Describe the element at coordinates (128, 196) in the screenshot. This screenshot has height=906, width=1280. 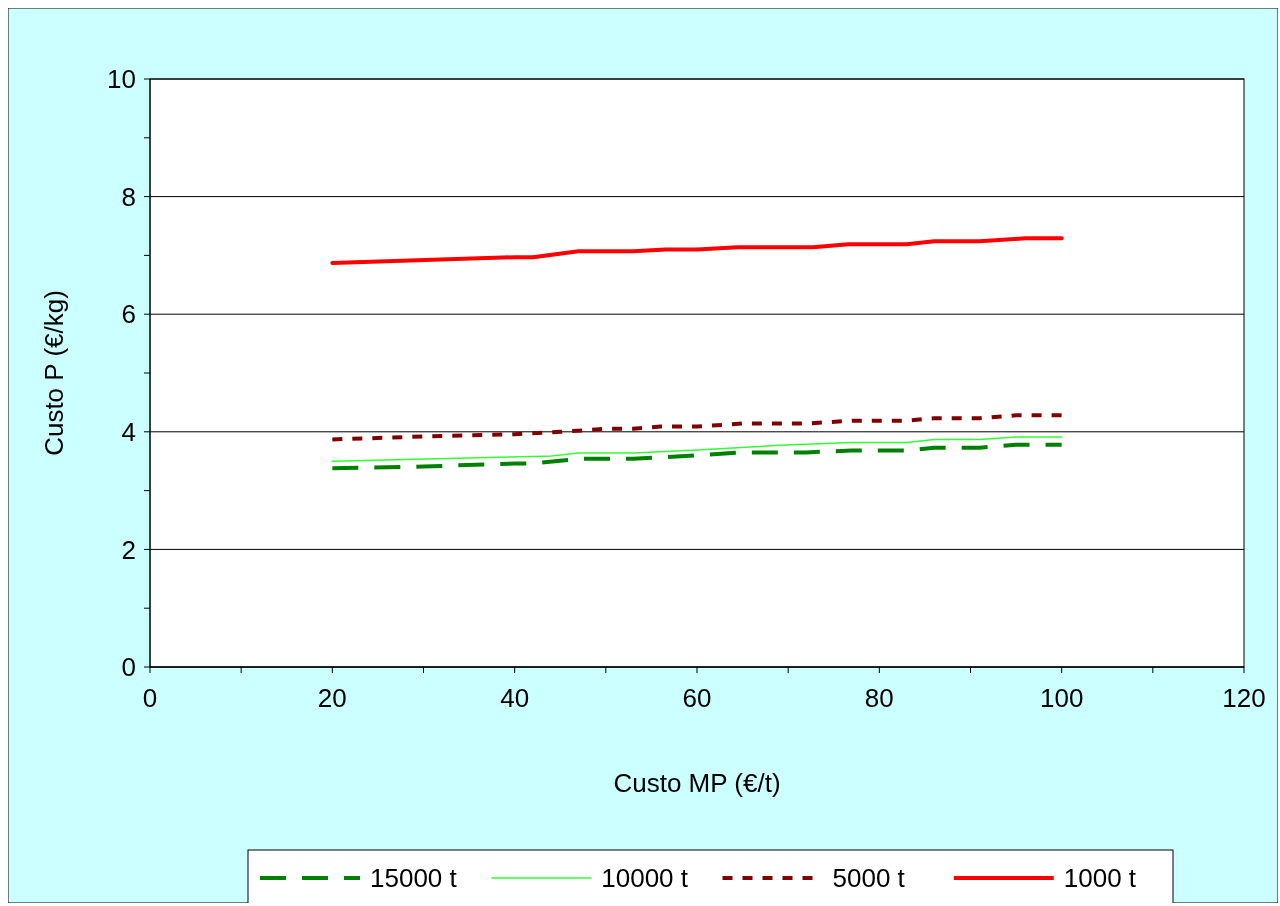
I see `y-tick-label: 8` at that location.